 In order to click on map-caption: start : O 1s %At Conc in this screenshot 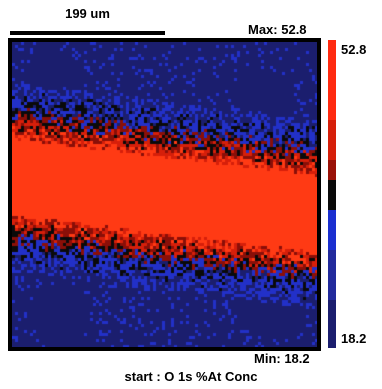, I will do `click(191, 376)`.